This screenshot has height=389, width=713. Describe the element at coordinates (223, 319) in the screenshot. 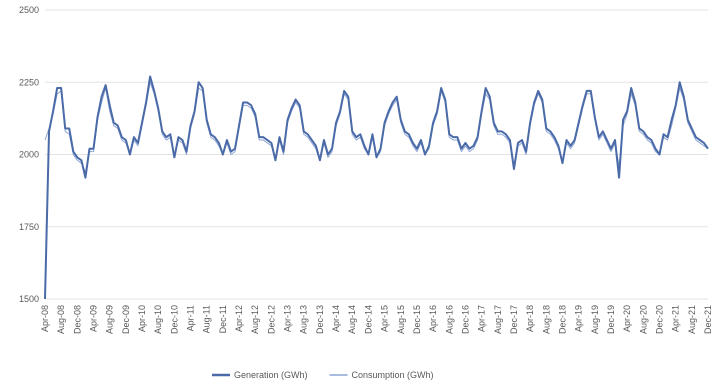

I see `x-tick-label: Dec-11` at that location.